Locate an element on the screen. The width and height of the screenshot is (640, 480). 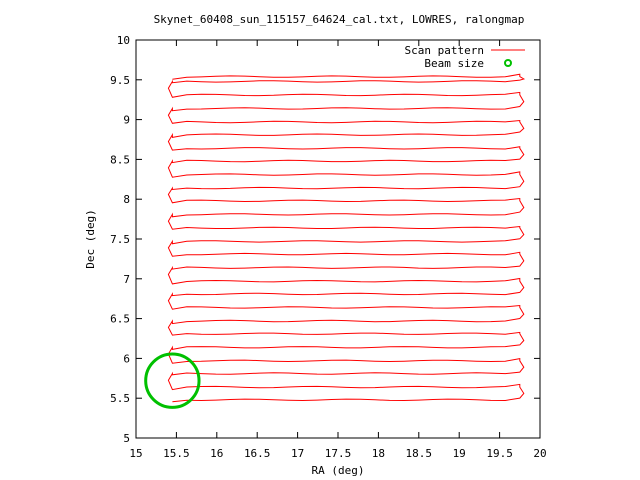
x-tick-label: 15.5 is located at coordinates (176, 453).